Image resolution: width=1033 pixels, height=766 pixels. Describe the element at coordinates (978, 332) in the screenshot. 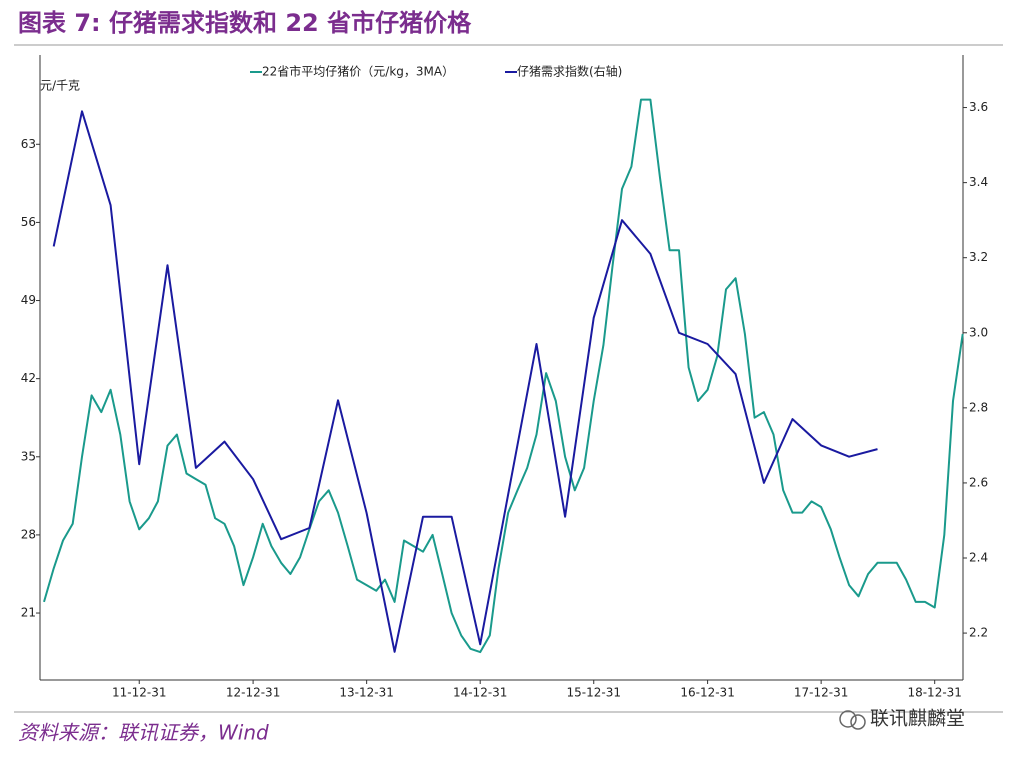

I see `y2-tick-label: 3.0` at that location.